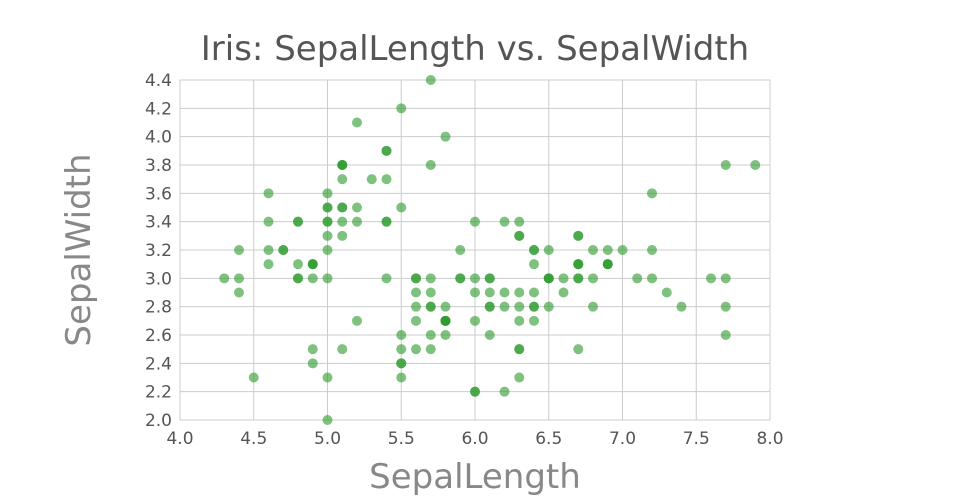 The image size is (960, 500). Describe the element at coordinates (158, 308) in the screenshot. I see `y-tick-label: 2.8` at that location.